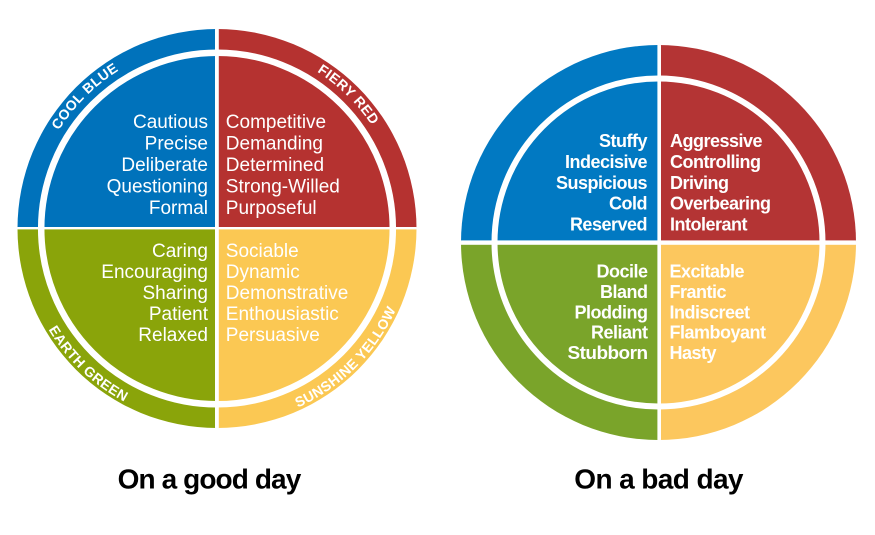  Describe the element at coordinates (178, 208) in the screenshot. I see `svg-text: Formal` at that location.